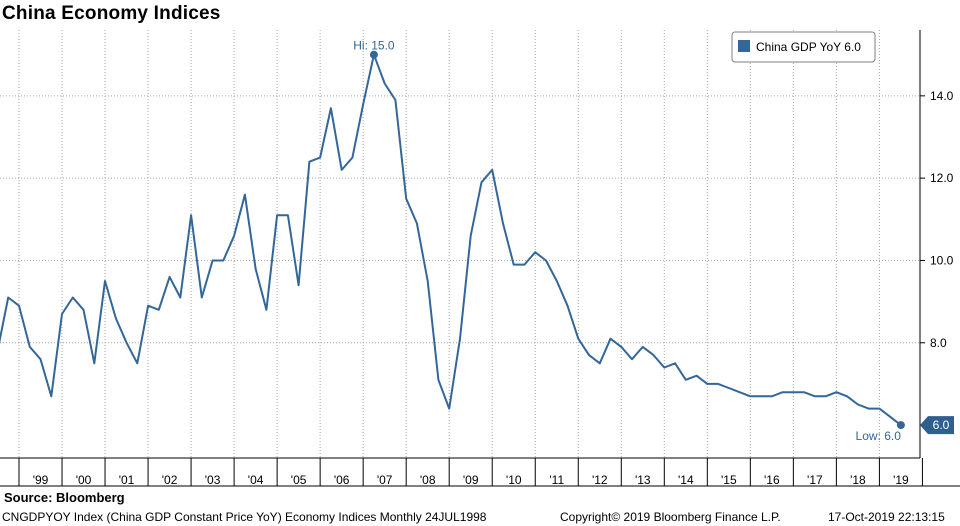 This screenshot has width=960, height=526. I want to click on x-tick-label: '12, so click(600, 480).